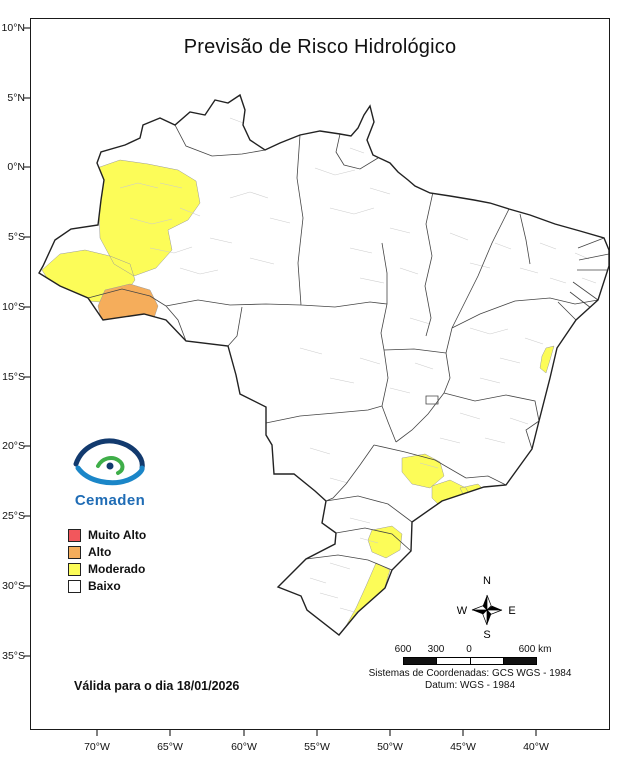  Describe the element at coordinates (403, 649) in the screenshot. I see `scale-label: 600` at that location.